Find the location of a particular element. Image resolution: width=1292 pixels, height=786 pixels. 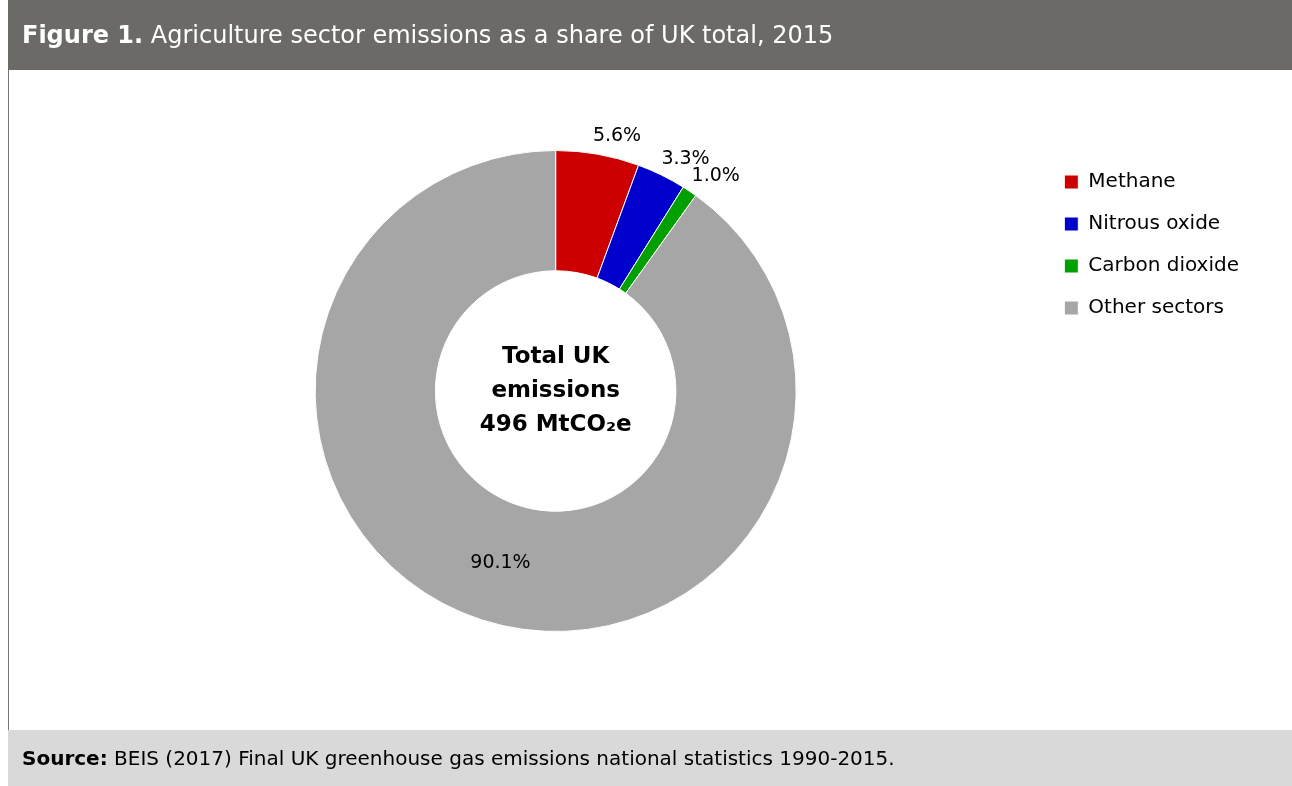

legend-label: Other sectors is located at coordinates (1156, 306).